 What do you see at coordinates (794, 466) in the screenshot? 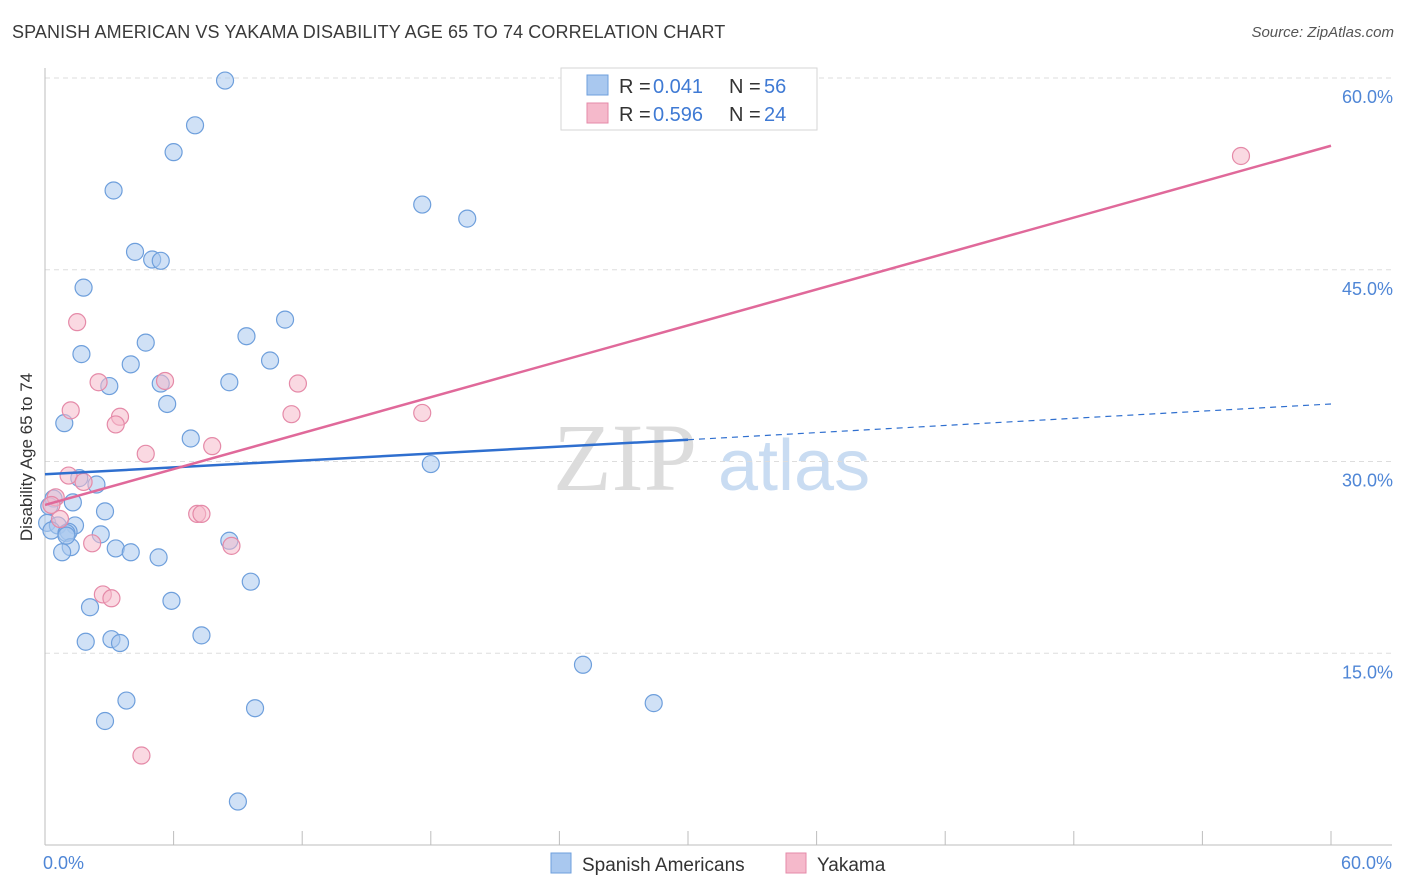
I see `watermark-atlas: atlas` at bounding box center [794, 466].